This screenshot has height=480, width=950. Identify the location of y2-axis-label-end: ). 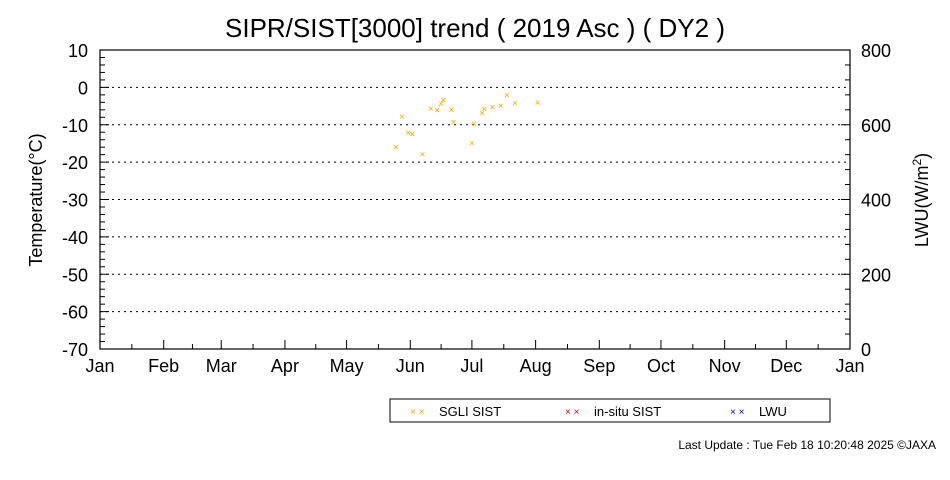
(922, 156).